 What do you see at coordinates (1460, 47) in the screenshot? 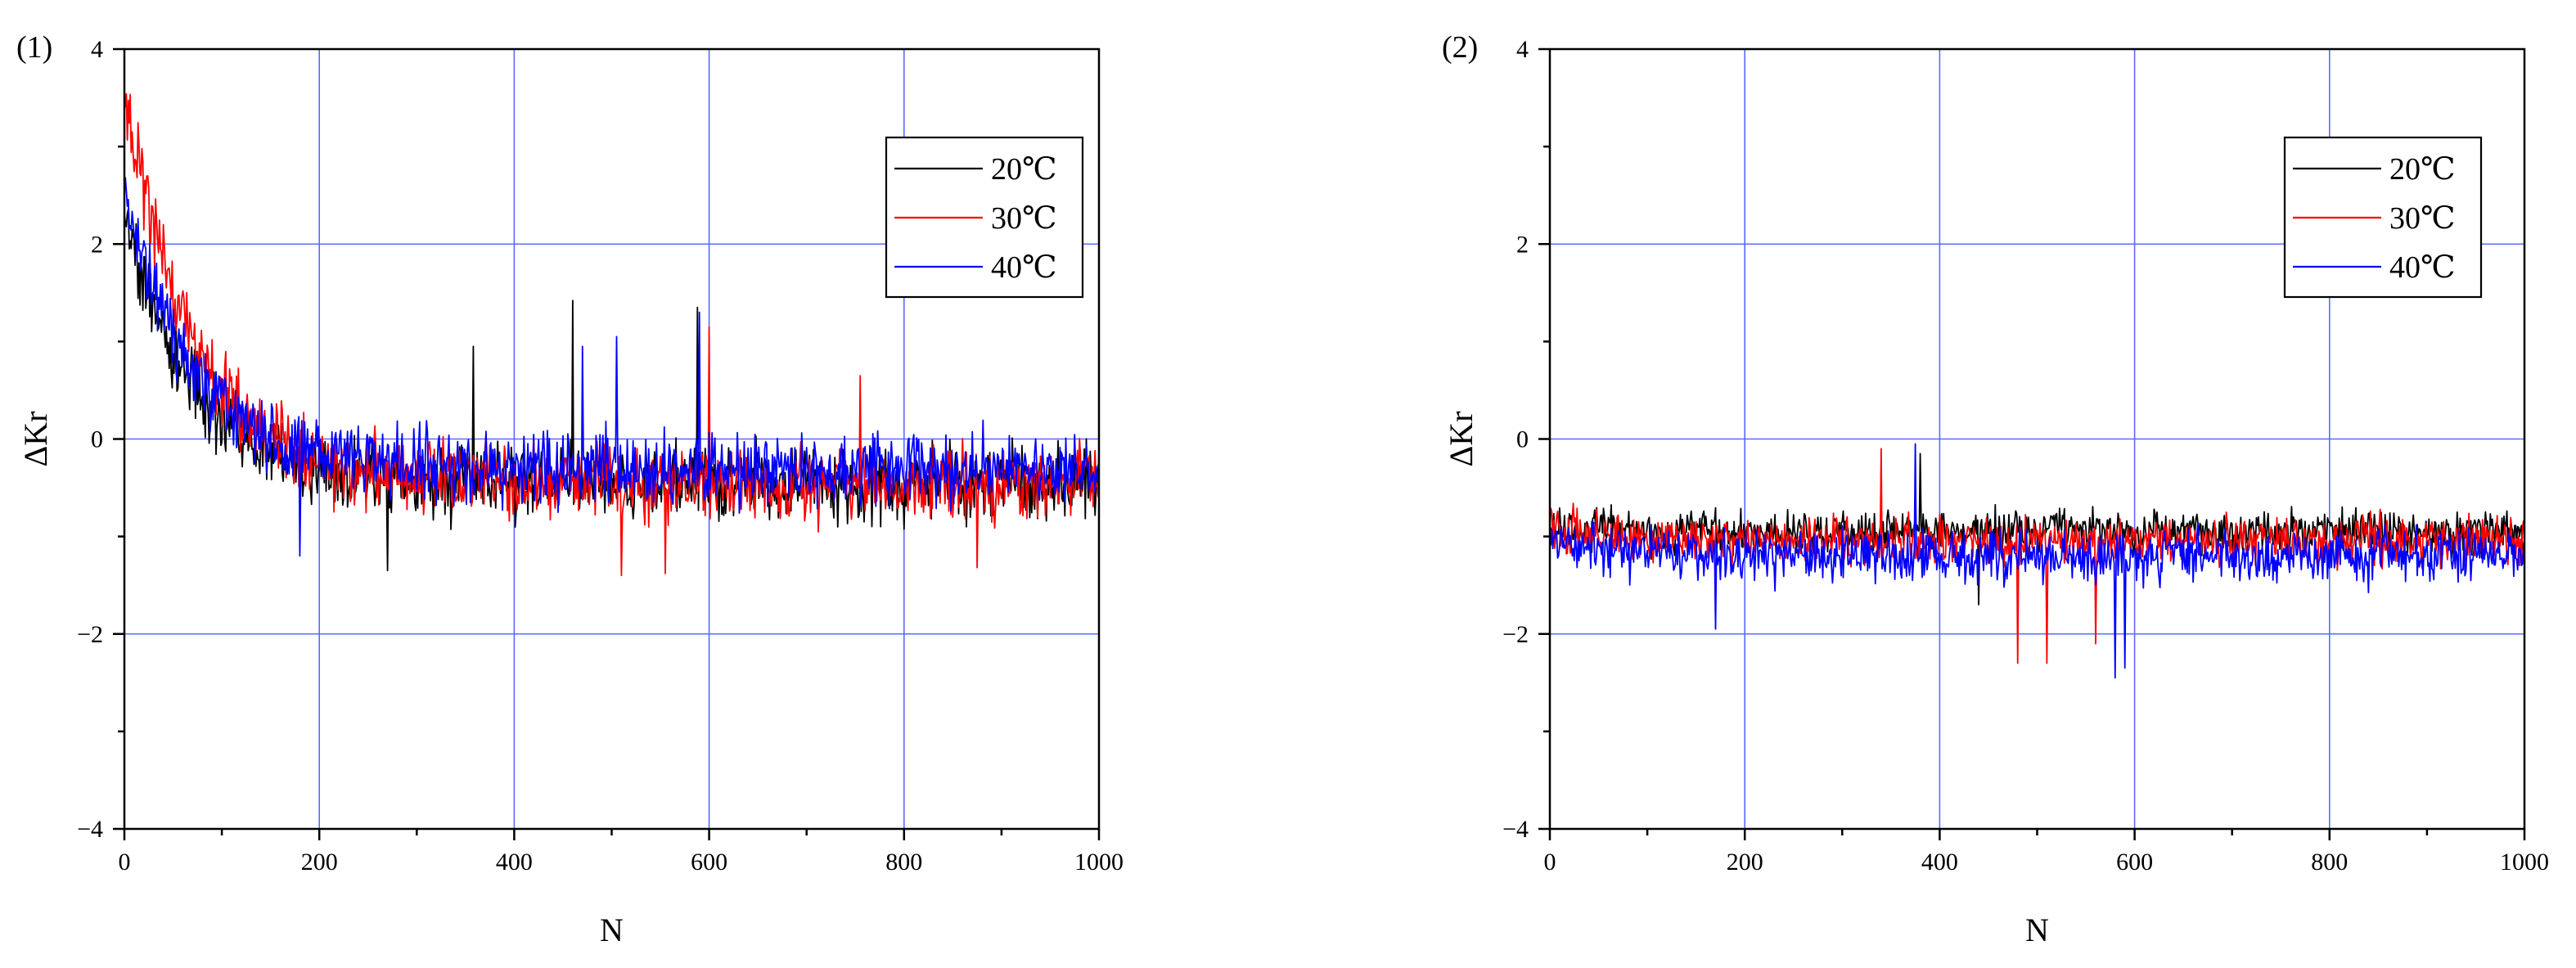
I see `panel-label: (2)` at bounding box center [1460, 47].